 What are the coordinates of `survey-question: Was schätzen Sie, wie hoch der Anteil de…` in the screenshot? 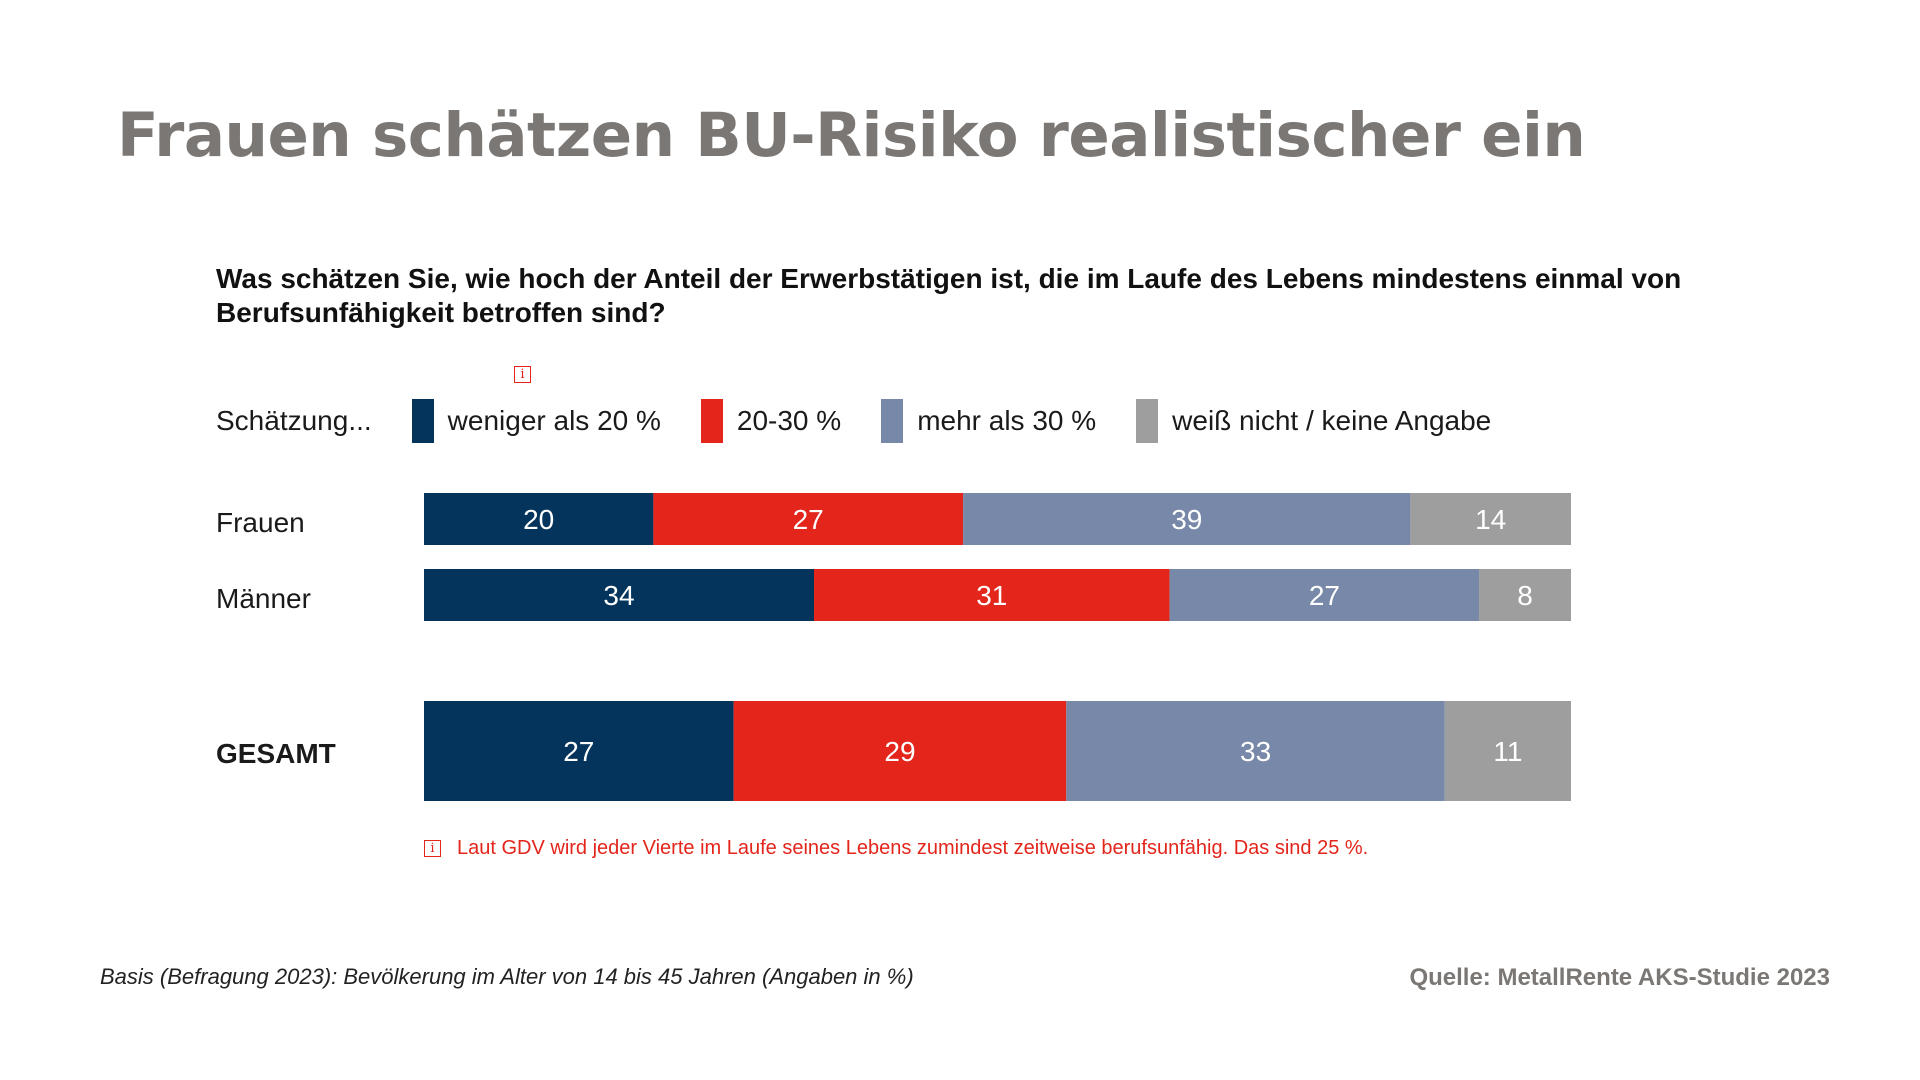 It's located at (949, 295).